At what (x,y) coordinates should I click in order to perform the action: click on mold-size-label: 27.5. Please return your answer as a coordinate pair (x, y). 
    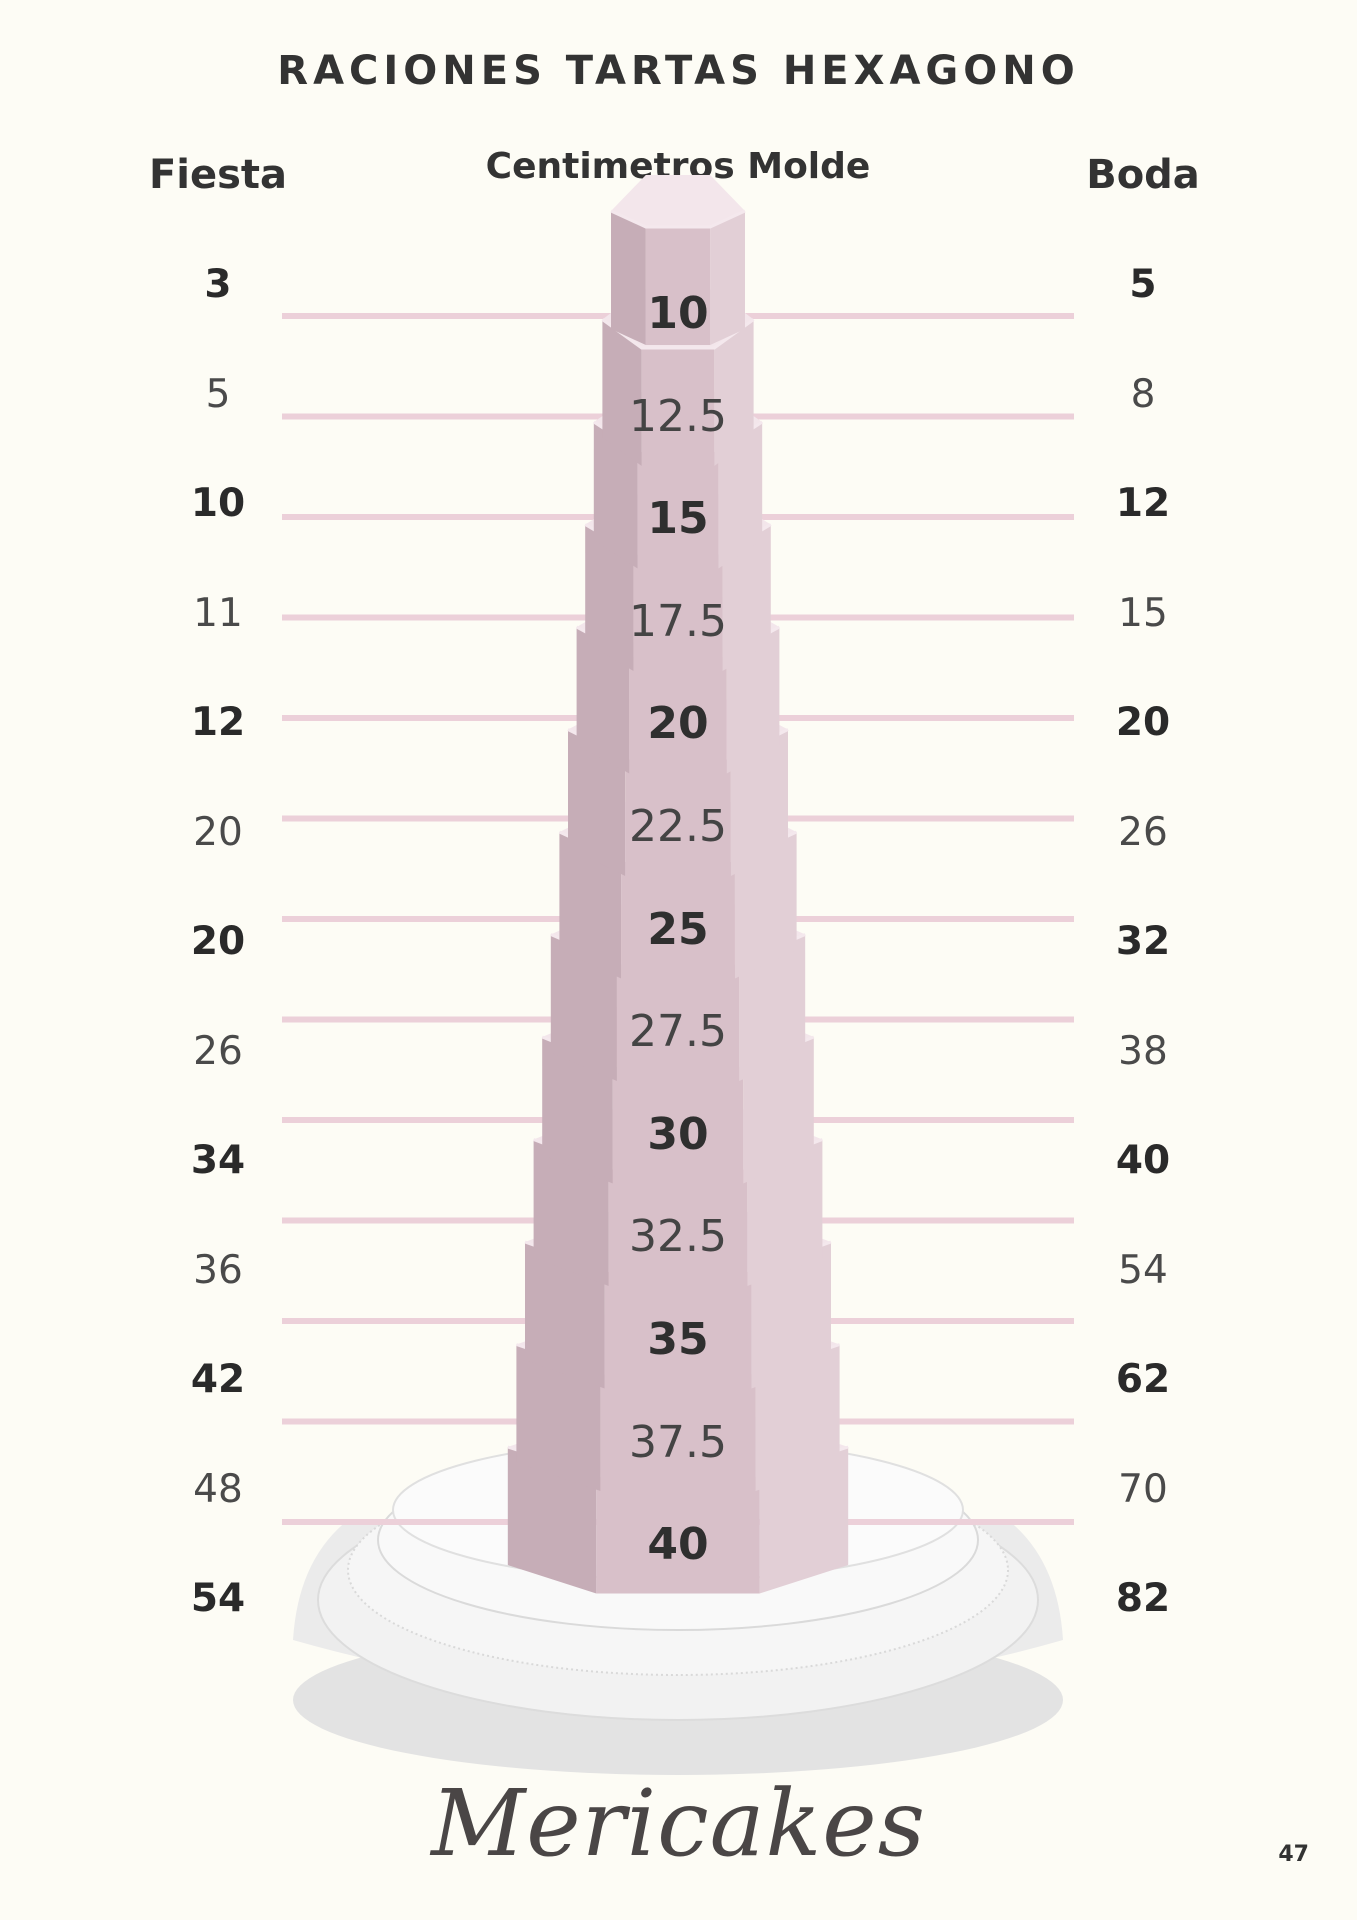
    Looking at the image, I should click on (678, 1032).